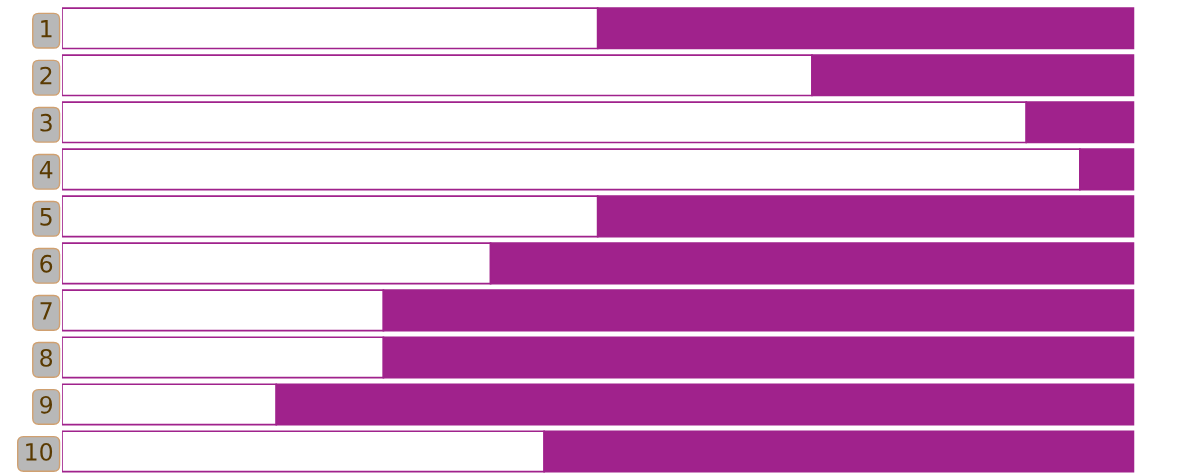  I want to click on y-tick-label: 6, so click(46, 263).